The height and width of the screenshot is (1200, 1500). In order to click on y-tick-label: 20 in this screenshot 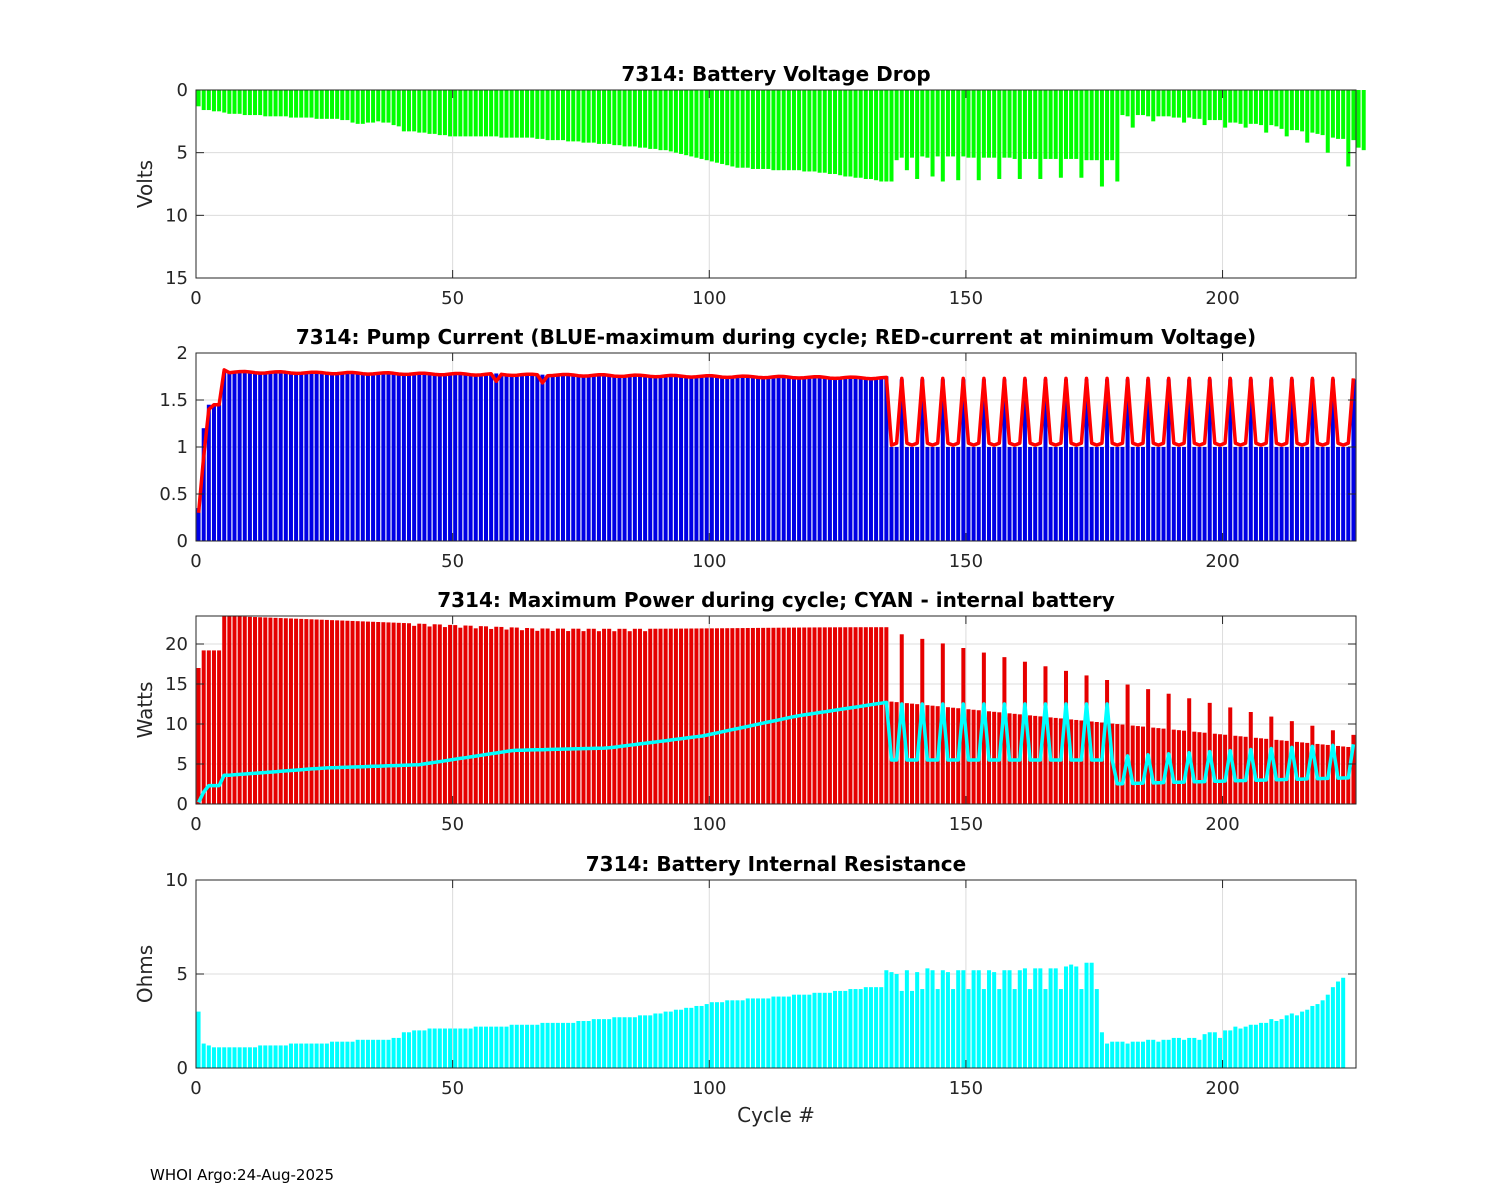, I will do `click(176, 644)`.